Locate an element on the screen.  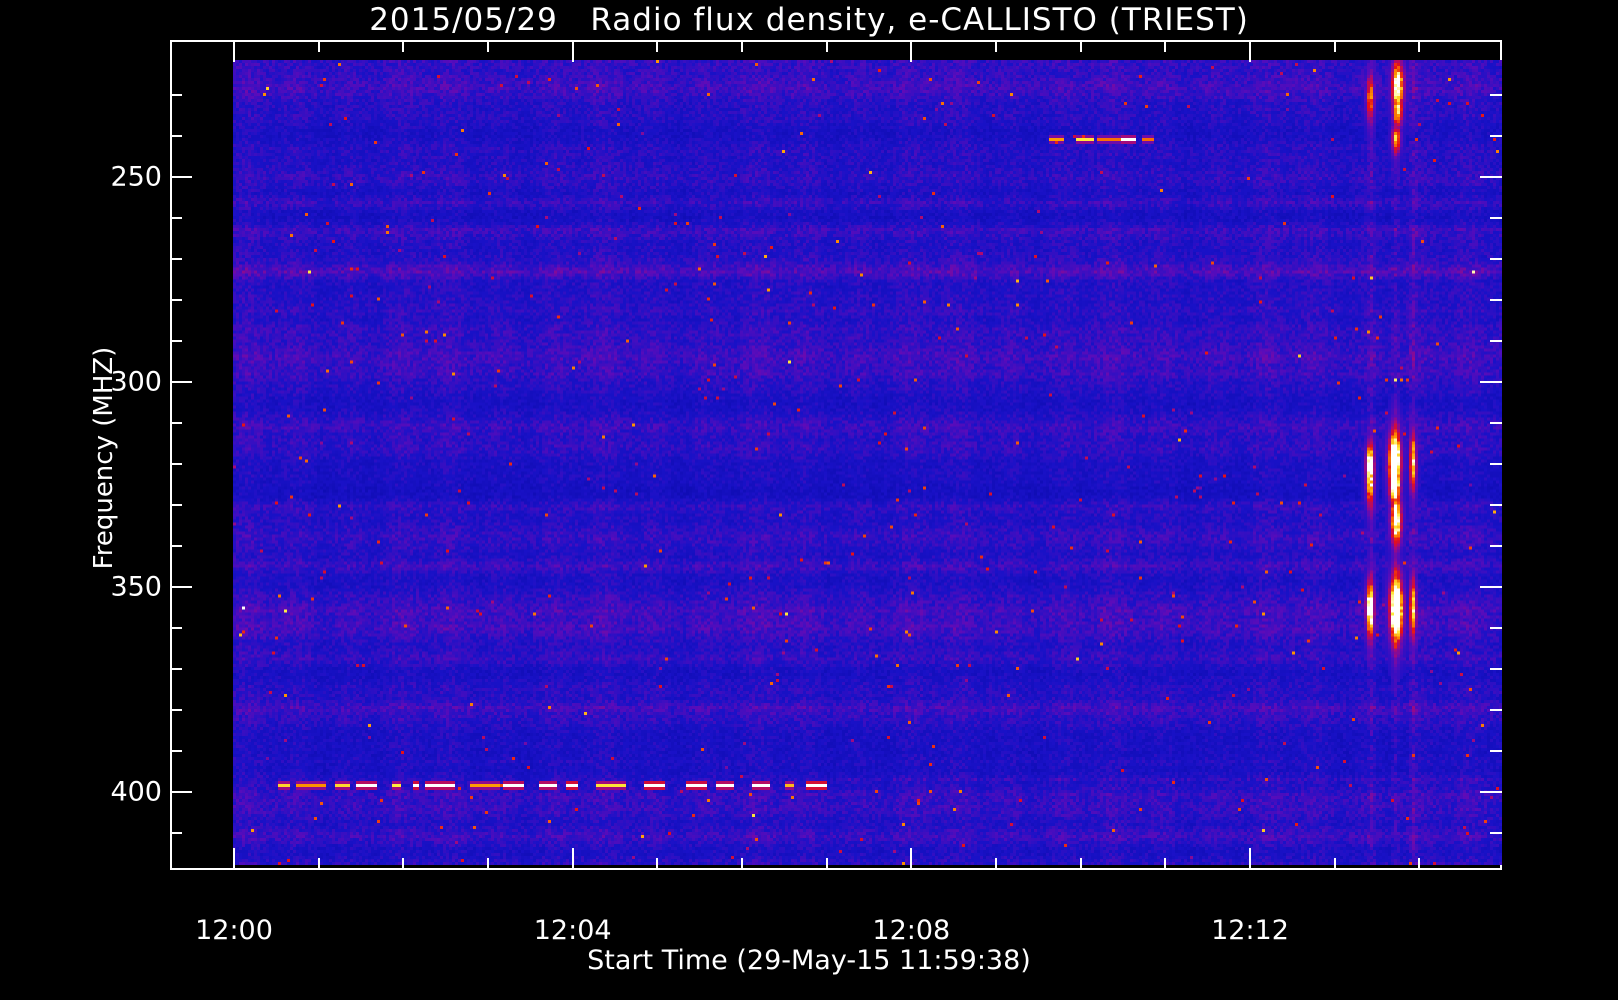
x-tick-label: 12:00 is located at coordinates (234, 930).